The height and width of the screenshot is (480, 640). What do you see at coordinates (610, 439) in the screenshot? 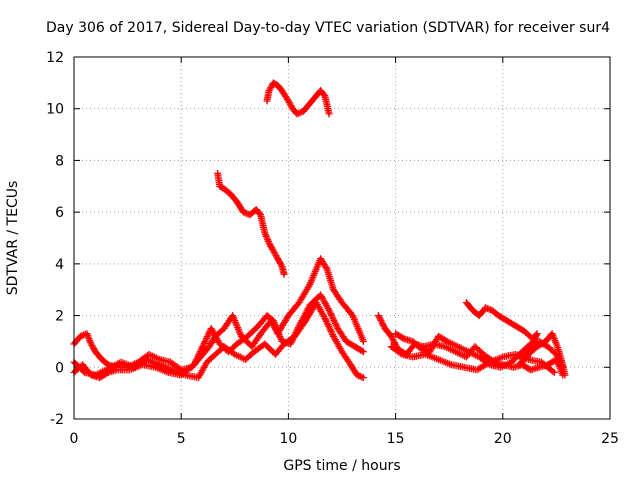
I see `x-tick-label: 25` at bounding box center [610, 439].